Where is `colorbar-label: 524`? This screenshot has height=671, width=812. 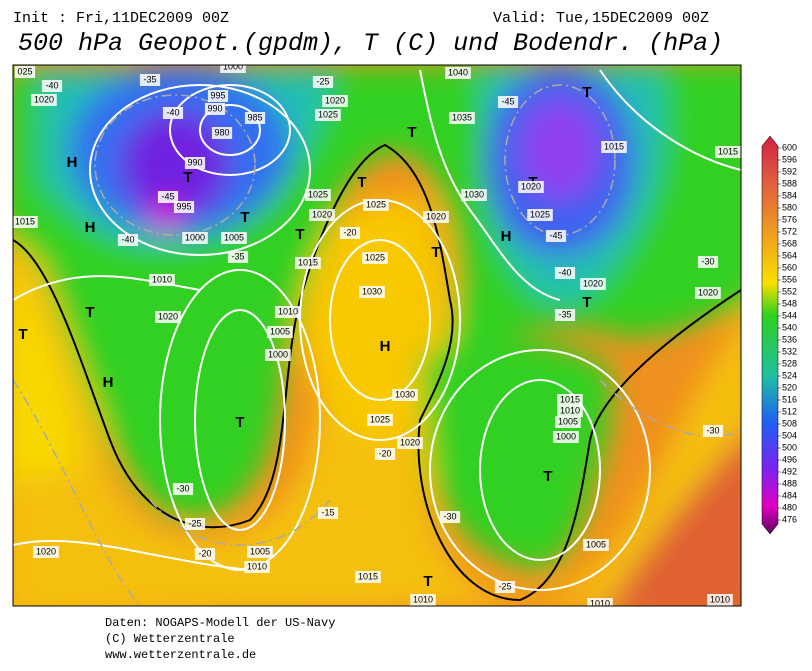
colorbar-label: 524 is located at coordinates (789, 375).